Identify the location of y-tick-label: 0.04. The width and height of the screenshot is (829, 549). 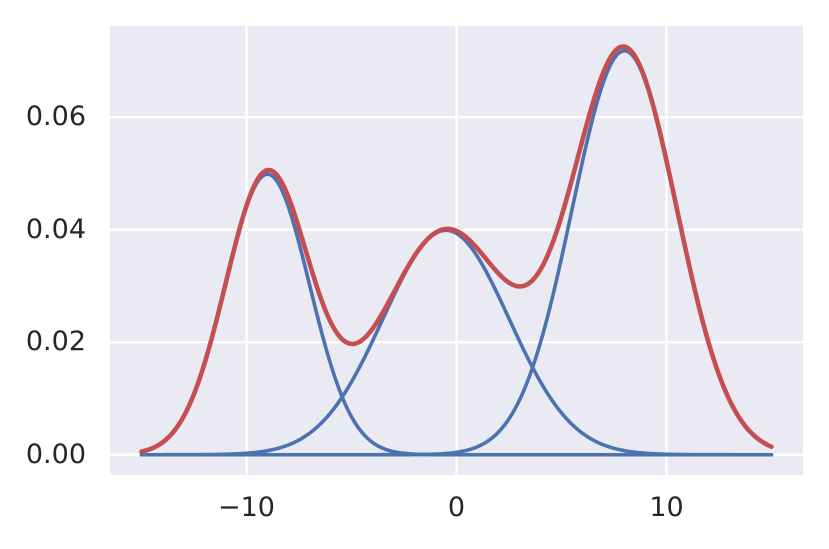
(55, 229).